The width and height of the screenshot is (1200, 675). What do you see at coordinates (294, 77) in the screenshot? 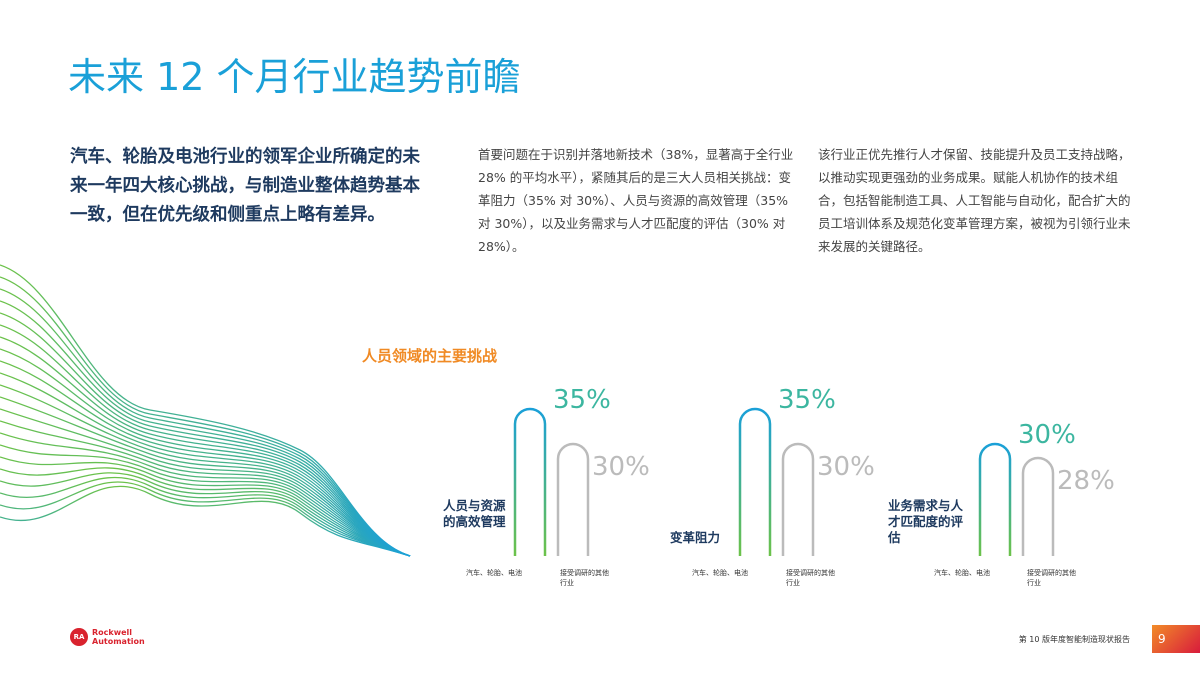
I see `page-title: 未来 12 个月行业趋势前瞻` at bounding box center [294, 77].